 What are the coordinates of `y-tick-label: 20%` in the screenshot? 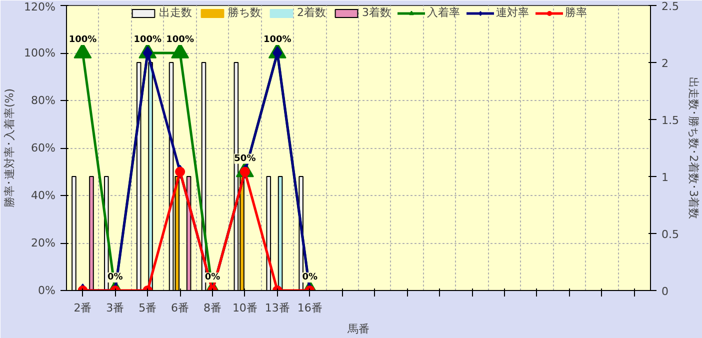 It's located at (43, 243).